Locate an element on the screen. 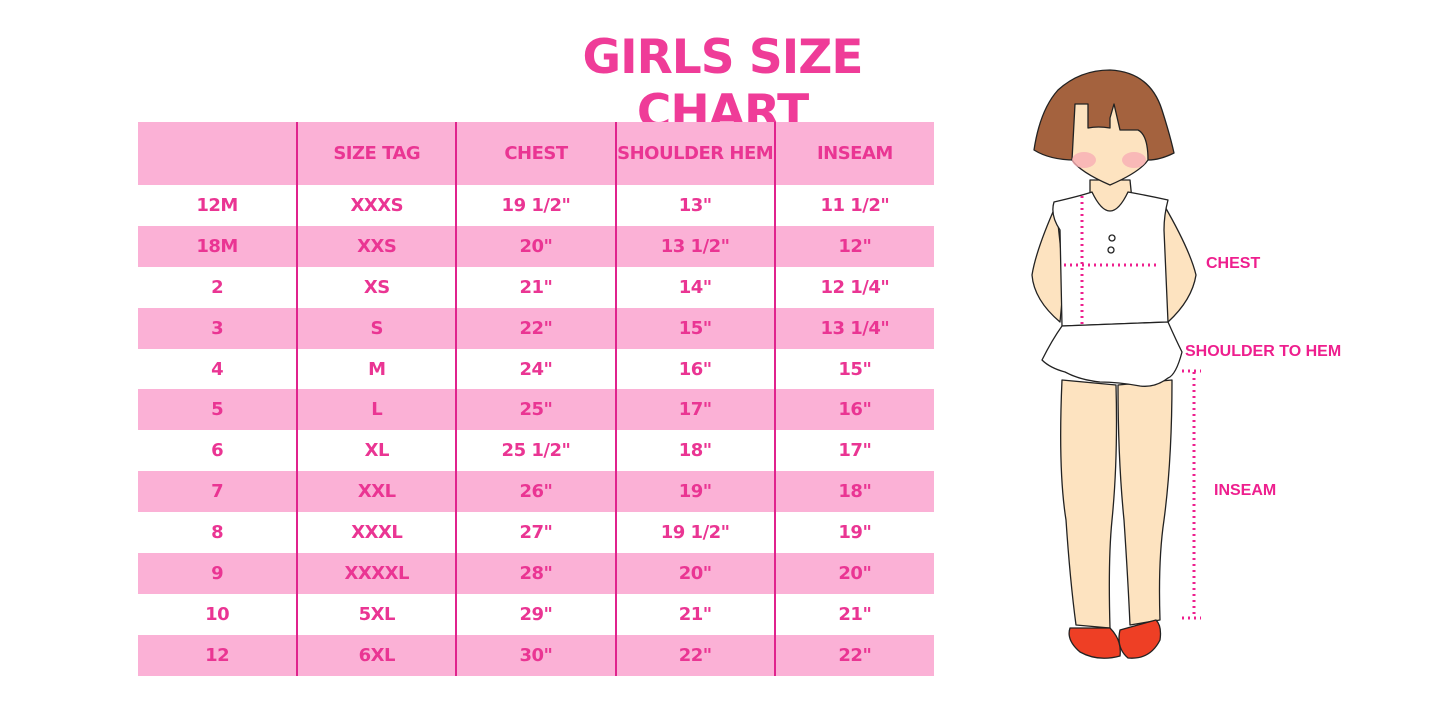 This screenshot has height=723, width=1445. cell-shoulder-hem: 21" is located at coordinates (694, 614).